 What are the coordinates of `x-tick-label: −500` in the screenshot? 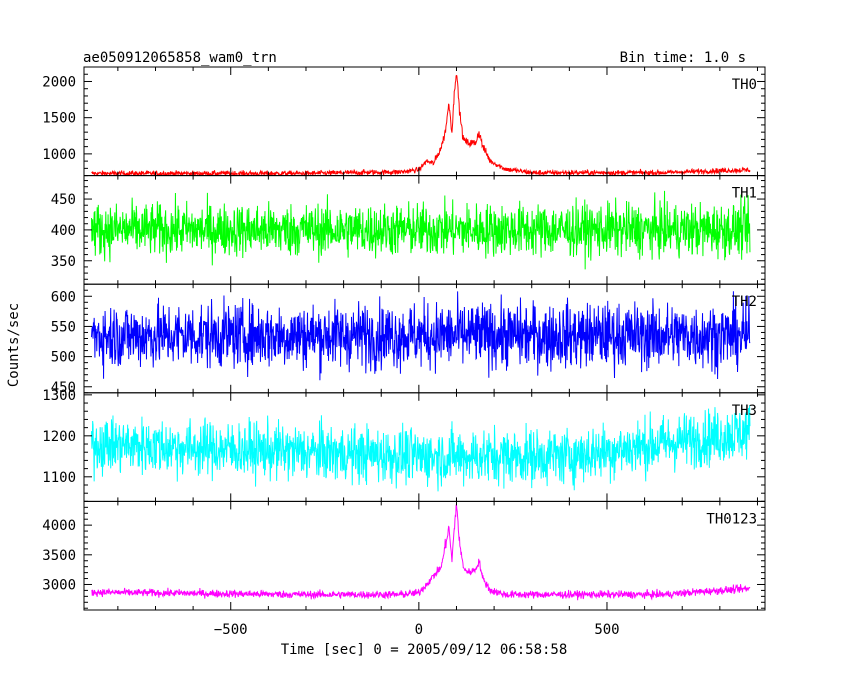 It's located at (231, 630).